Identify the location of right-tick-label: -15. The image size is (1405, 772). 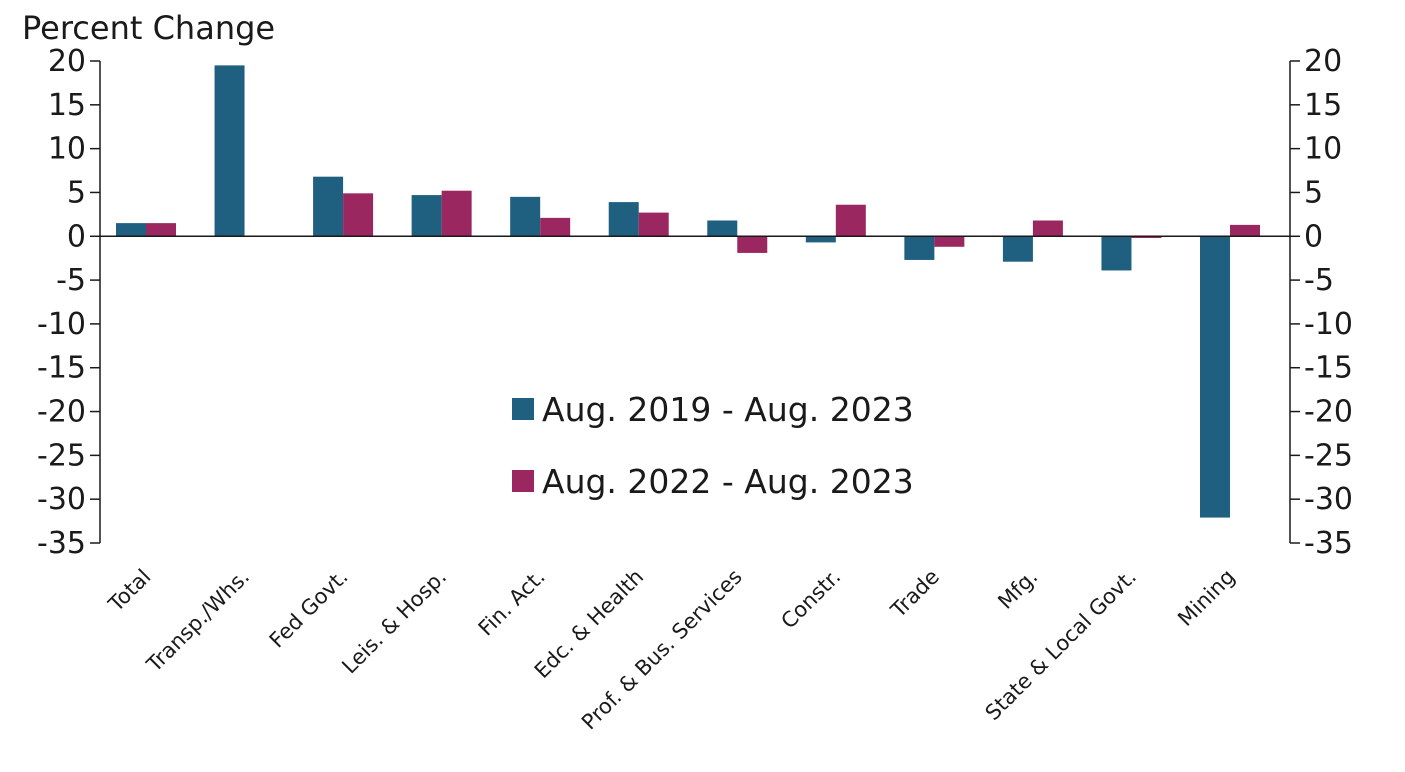
(1328, 368).